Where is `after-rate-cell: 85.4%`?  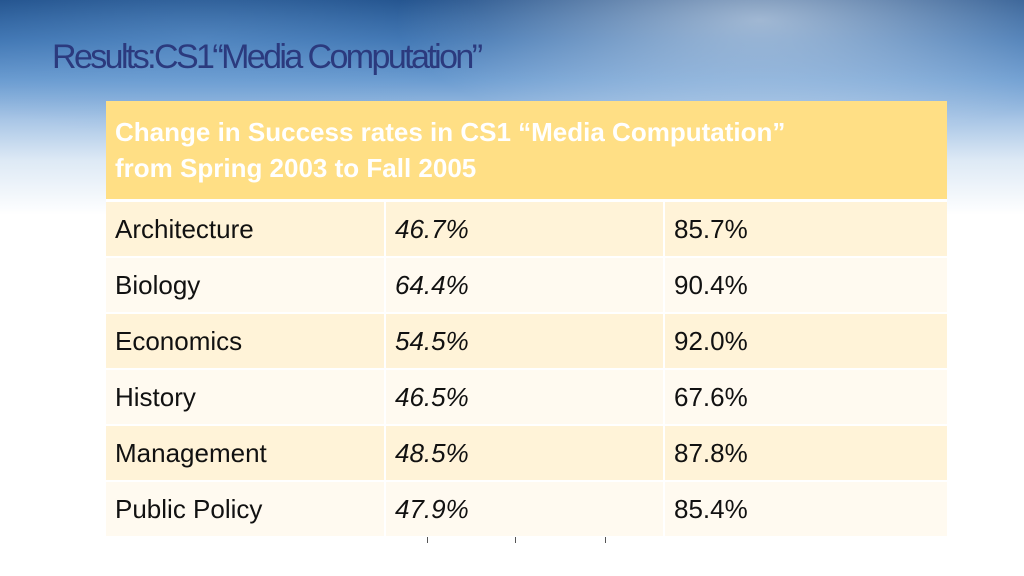
after-rate-cell: 85.4% is located at coordinates (806, 509).